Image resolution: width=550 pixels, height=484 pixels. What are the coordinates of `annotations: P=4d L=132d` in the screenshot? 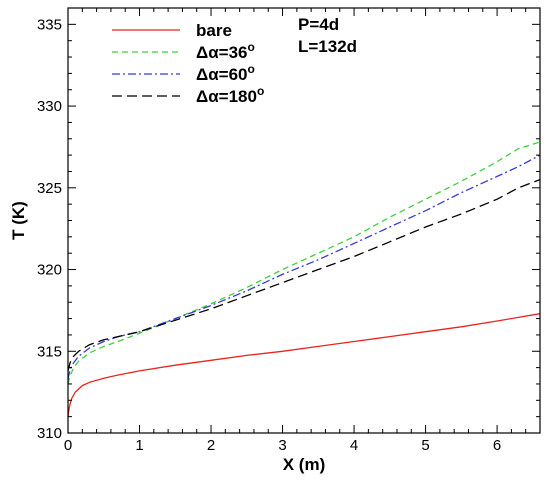 It's located at (327, 35).